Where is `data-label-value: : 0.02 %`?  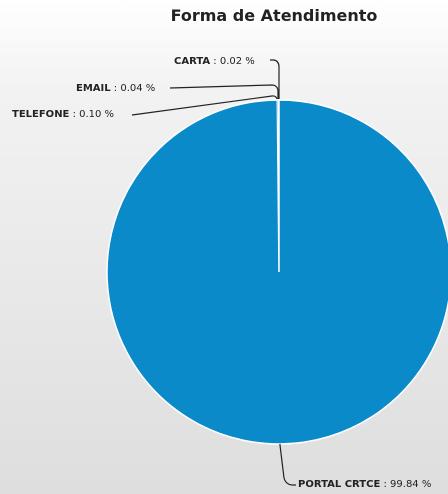 data-label-value: : 0.02 % is located at coordinates (232, 61).